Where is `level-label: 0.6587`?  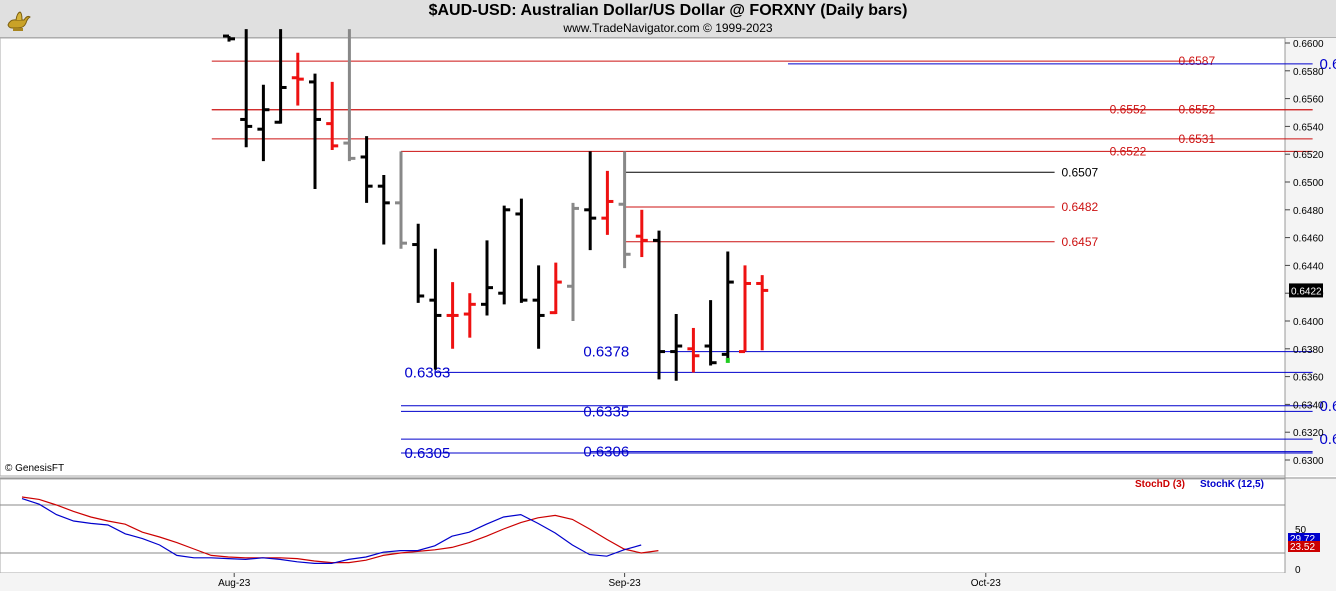
level-label: 0.6587 is located at coordinates (1196, 61).